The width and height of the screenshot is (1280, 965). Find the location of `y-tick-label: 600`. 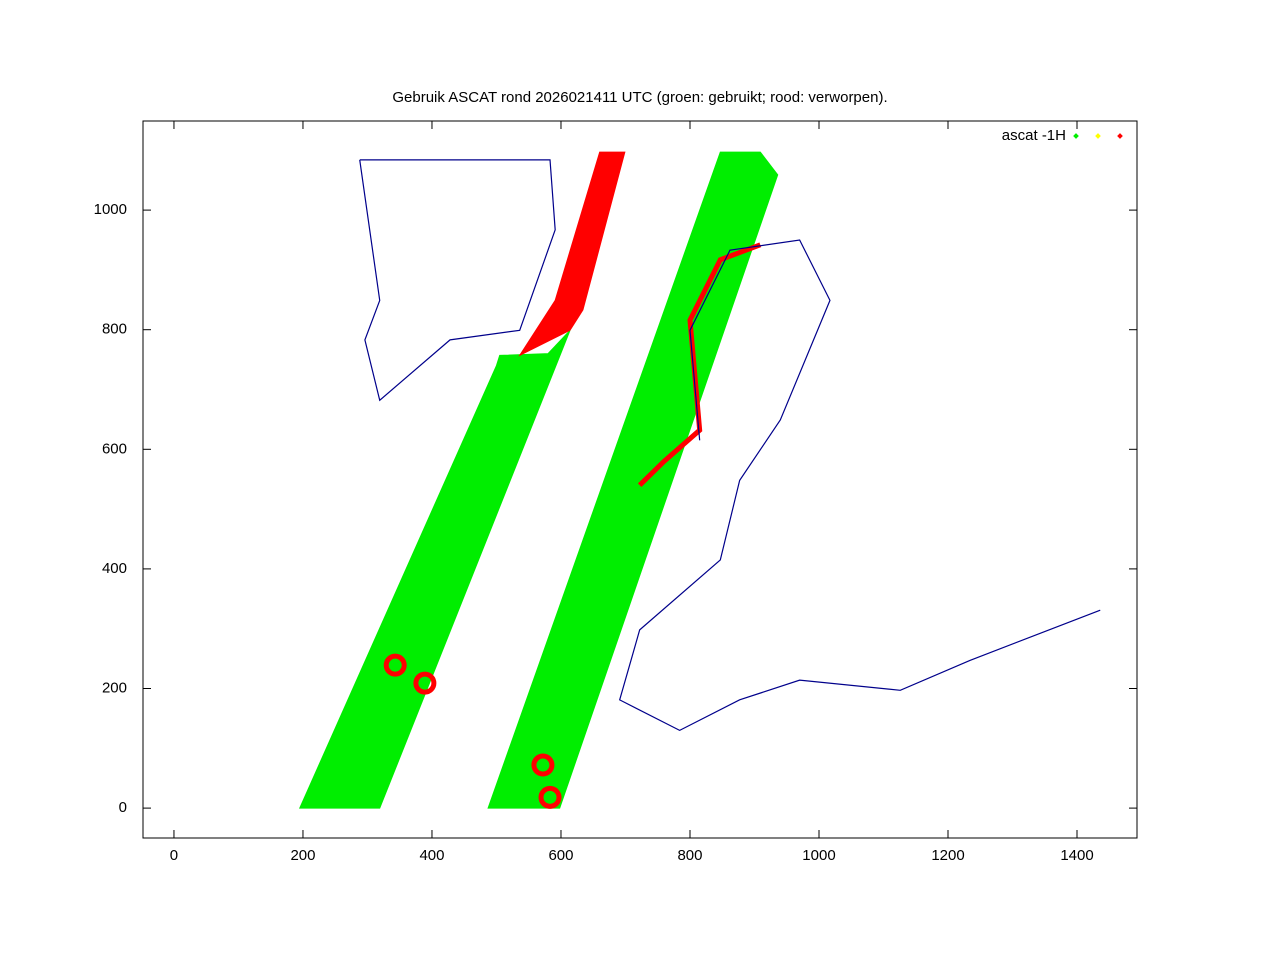

y-tick-label: 600 is located at coordinates (114, 448).